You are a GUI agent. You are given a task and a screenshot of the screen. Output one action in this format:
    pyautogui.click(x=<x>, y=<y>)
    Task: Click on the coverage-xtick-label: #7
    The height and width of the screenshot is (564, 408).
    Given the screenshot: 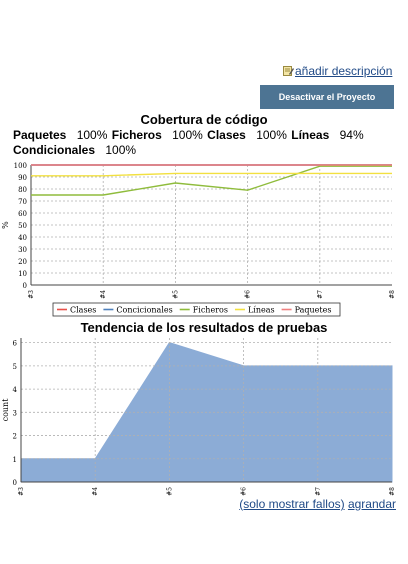 What is the action you would take?
    pyautogui.click(x=320, y=294)
    